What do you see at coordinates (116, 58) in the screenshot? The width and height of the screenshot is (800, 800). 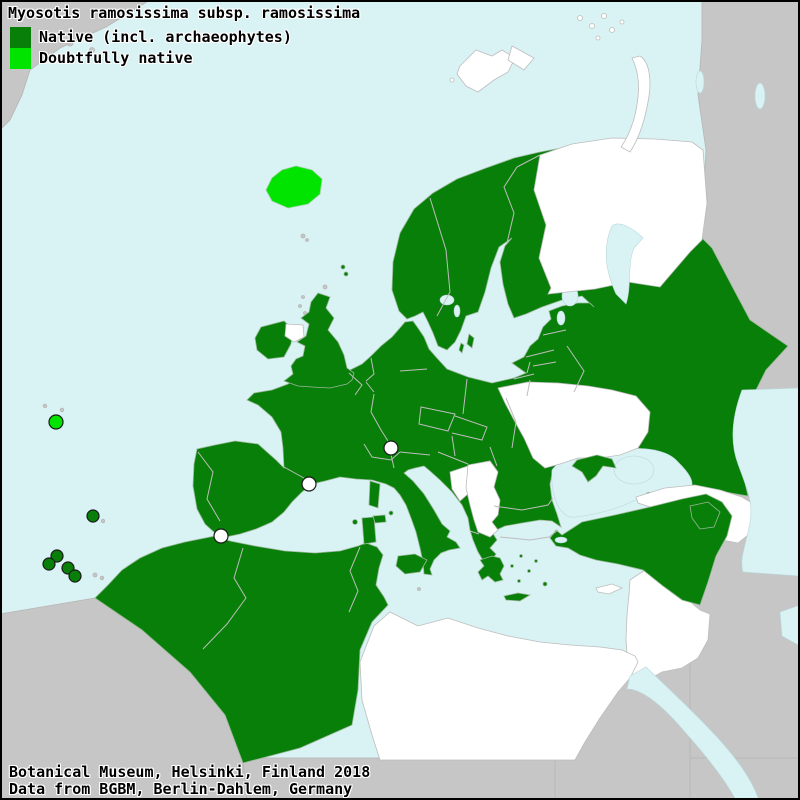 I see `legend-label-doubtfully-native: Doubtfully native` at bounding box center [116, 58].